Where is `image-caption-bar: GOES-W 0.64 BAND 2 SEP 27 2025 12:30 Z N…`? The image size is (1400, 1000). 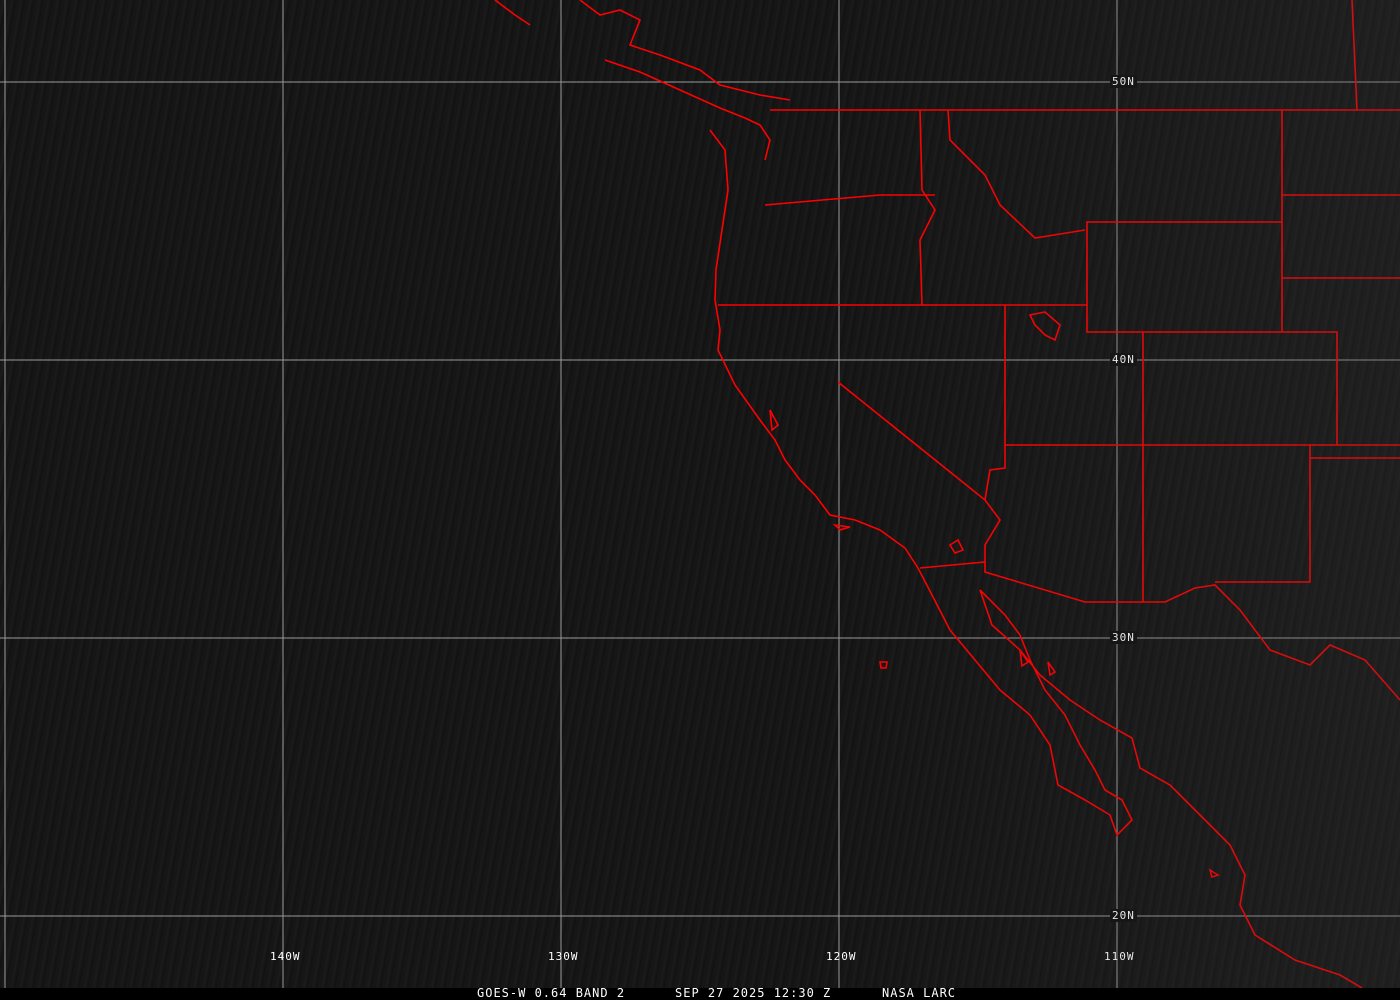 image-caption-bar: GOES-W 0.64 BAND 2 SEP 27 2025 12:30 Z N… is located at coordinates (700, 993).